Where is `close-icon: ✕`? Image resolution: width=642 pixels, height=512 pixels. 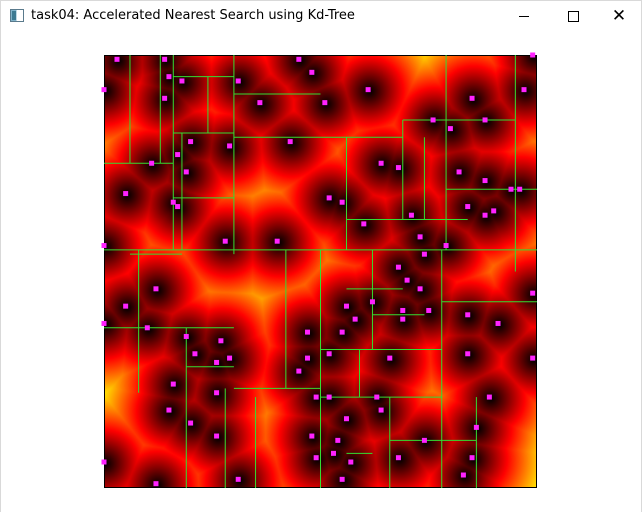 close-icon: ✕ is located at coordinates (619, 16).